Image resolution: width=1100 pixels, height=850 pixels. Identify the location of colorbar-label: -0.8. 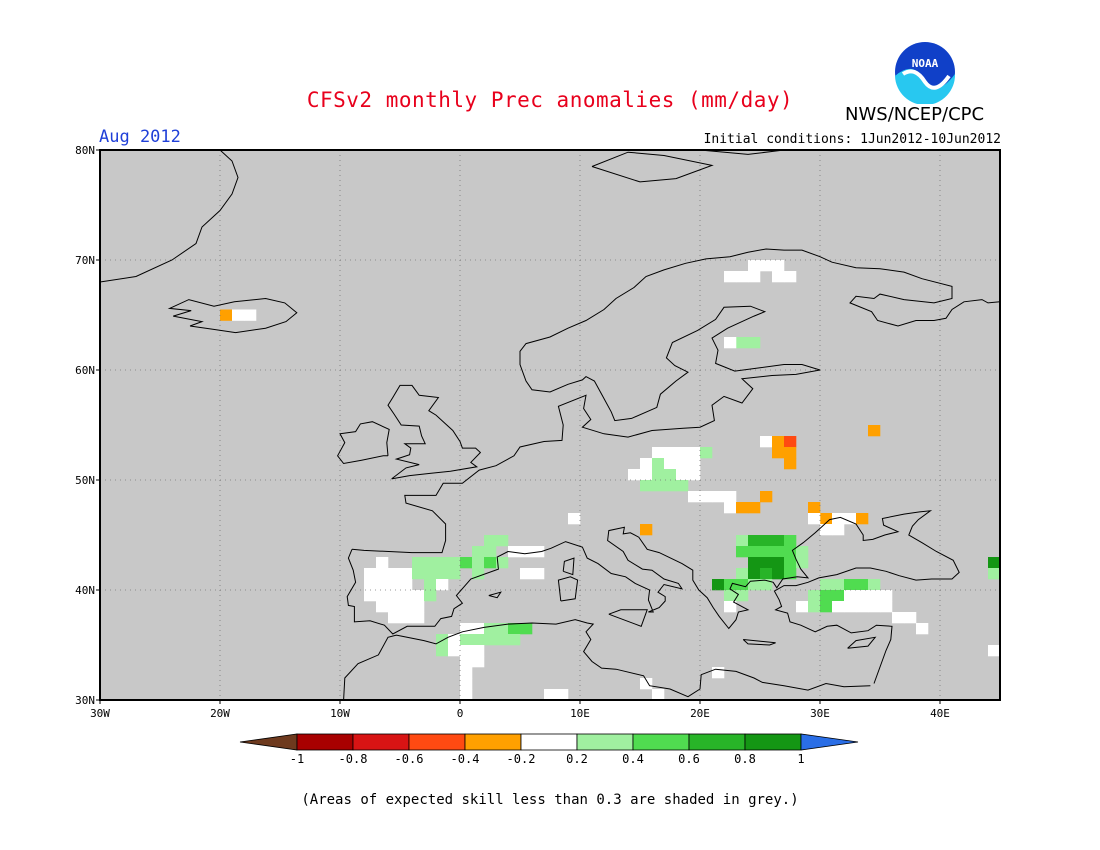
(353, 759).